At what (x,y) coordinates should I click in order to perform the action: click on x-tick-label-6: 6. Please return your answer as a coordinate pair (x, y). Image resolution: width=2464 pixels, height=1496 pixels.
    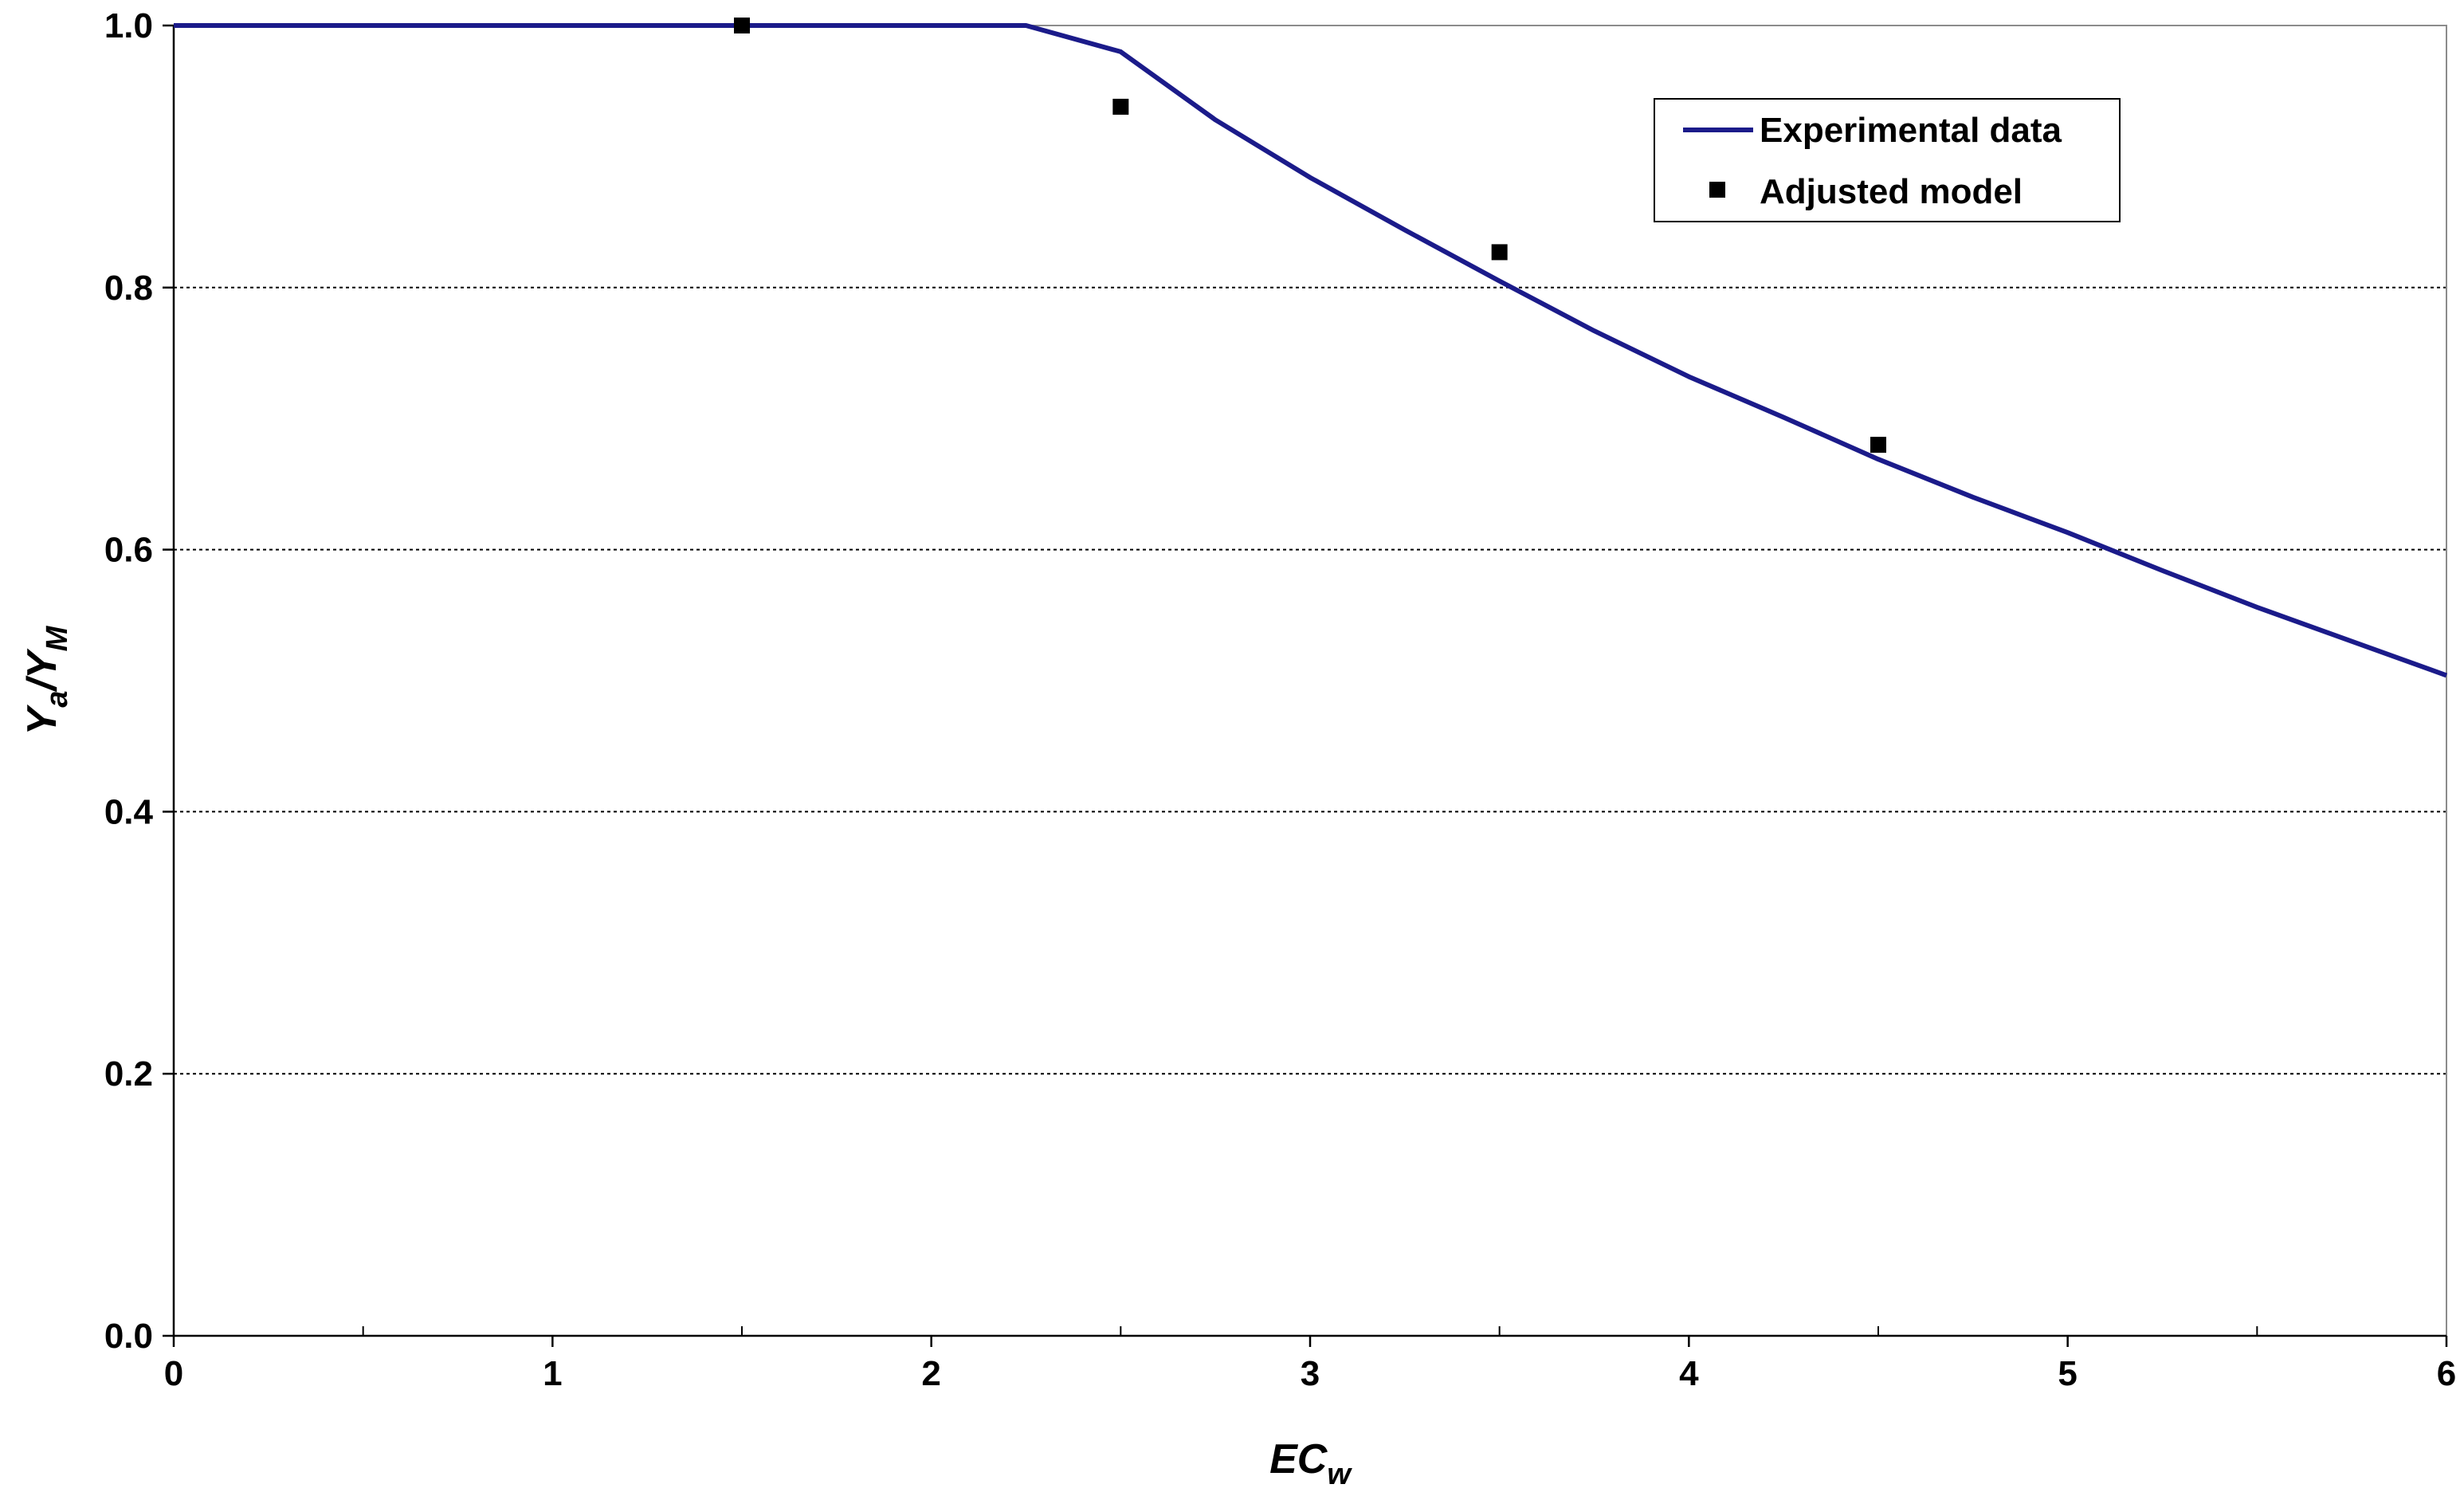
    Looking at the image, I should click on (2446, 1373).